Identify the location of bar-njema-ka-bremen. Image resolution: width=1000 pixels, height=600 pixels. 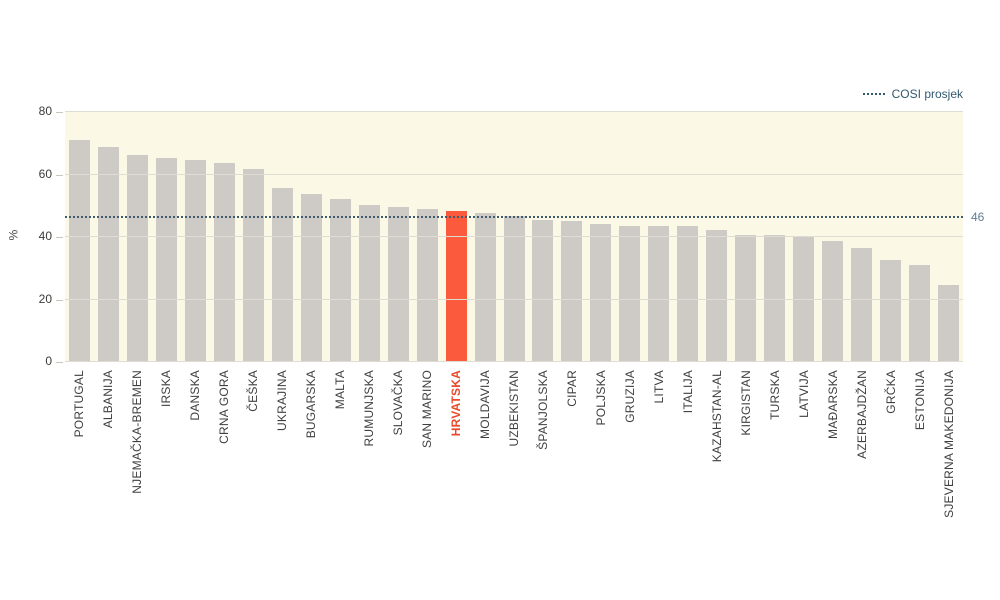
(137, 258).